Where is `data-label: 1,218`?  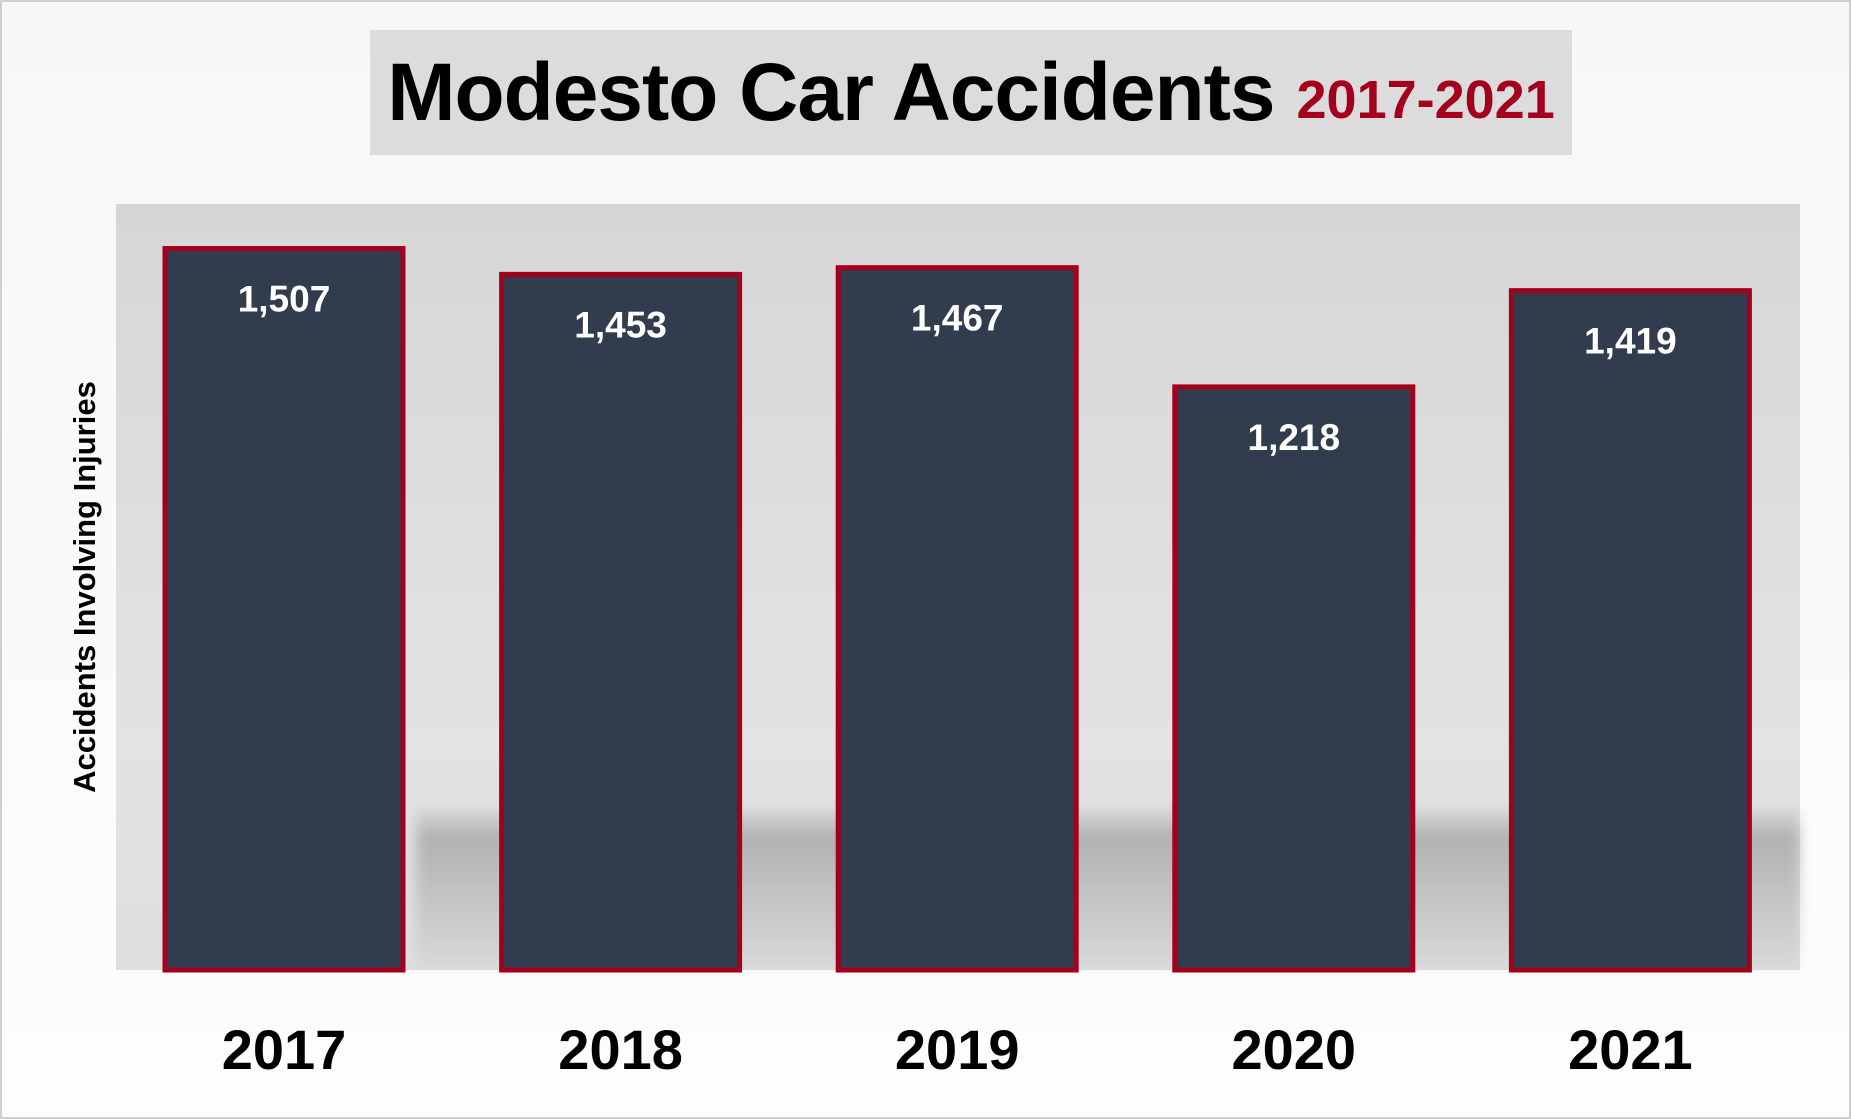
data-label: 1,218 is located at coordinates (1294, 437).